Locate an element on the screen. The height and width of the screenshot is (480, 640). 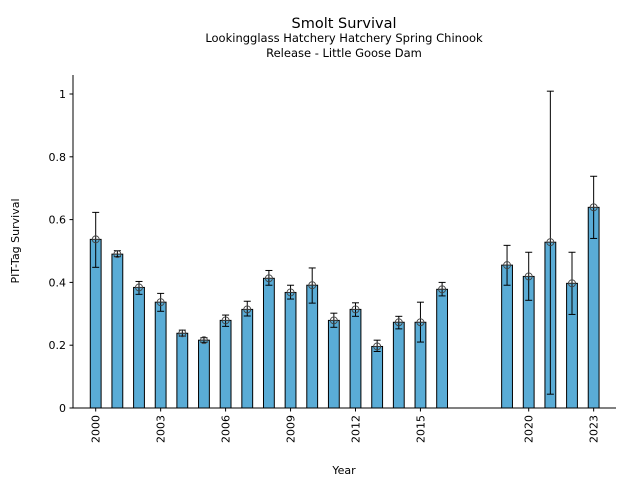
marker-2020 is located at coordinates (528, 276).